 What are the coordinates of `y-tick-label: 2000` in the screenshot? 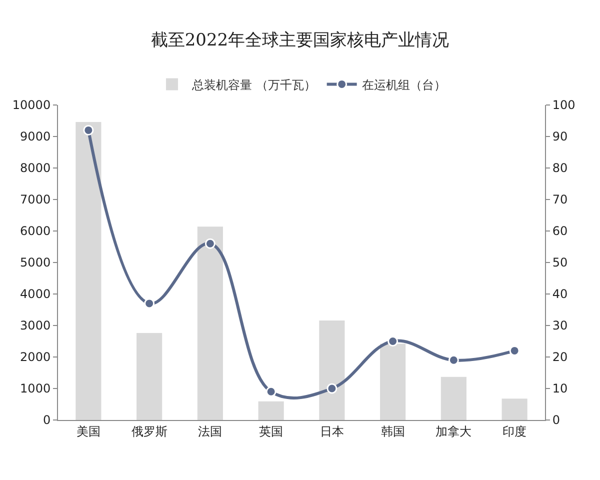 It's located at (35, 357).